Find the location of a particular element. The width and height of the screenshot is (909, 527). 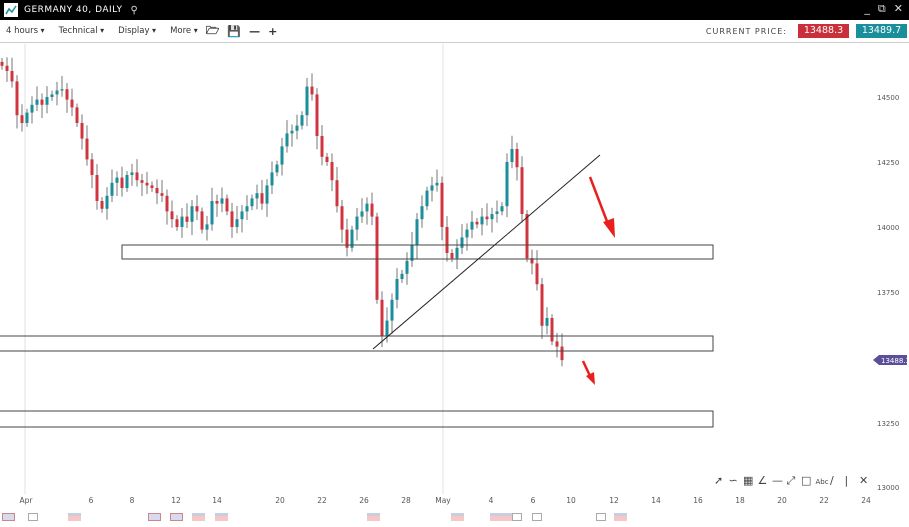

rectangle-icon: □ is located at coordinates (806, 480).